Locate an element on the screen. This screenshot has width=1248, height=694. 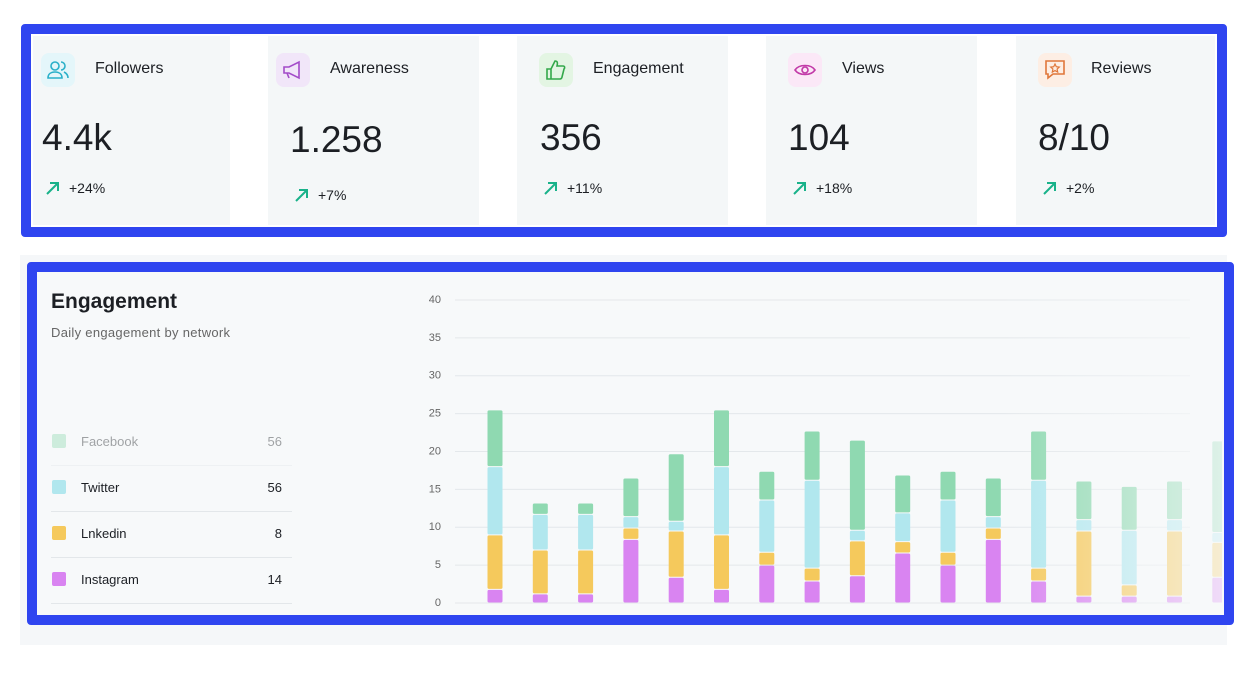
kpi-card: Engagement 356 +11% is located at coordinates (622, 130).